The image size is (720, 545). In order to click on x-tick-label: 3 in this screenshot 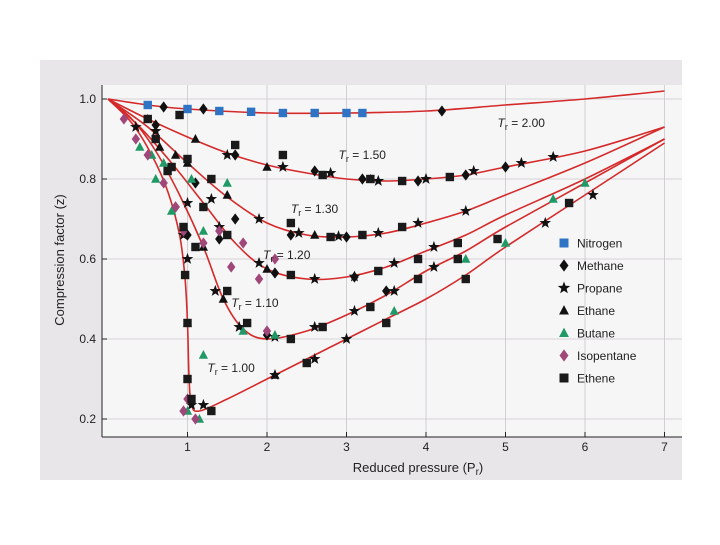, I will do `click(346, 447)`.